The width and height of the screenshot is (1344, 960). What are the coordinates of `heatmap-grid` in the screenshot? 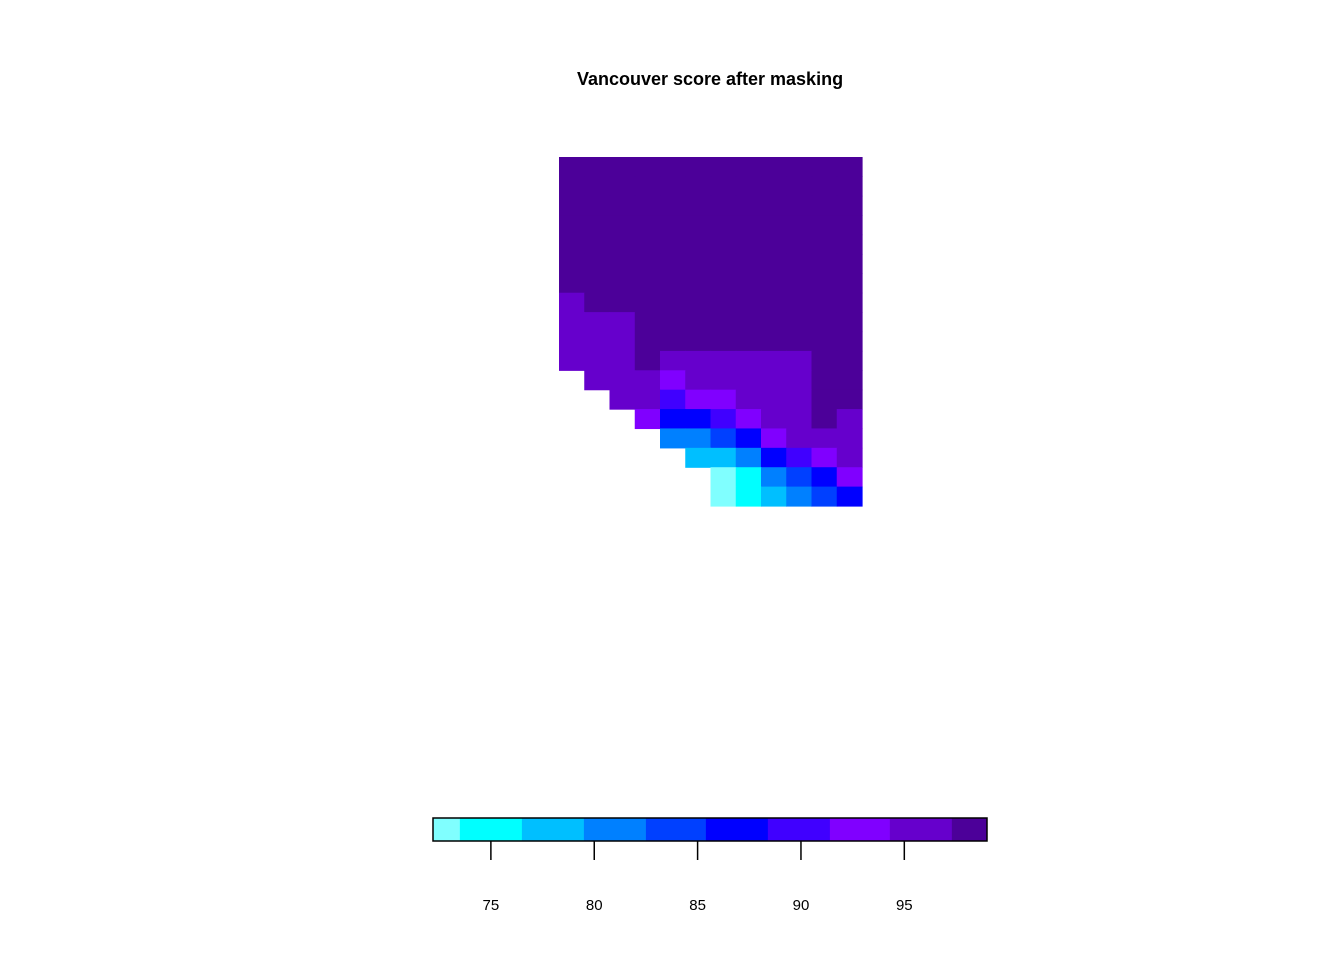 It's located at (711, 332).